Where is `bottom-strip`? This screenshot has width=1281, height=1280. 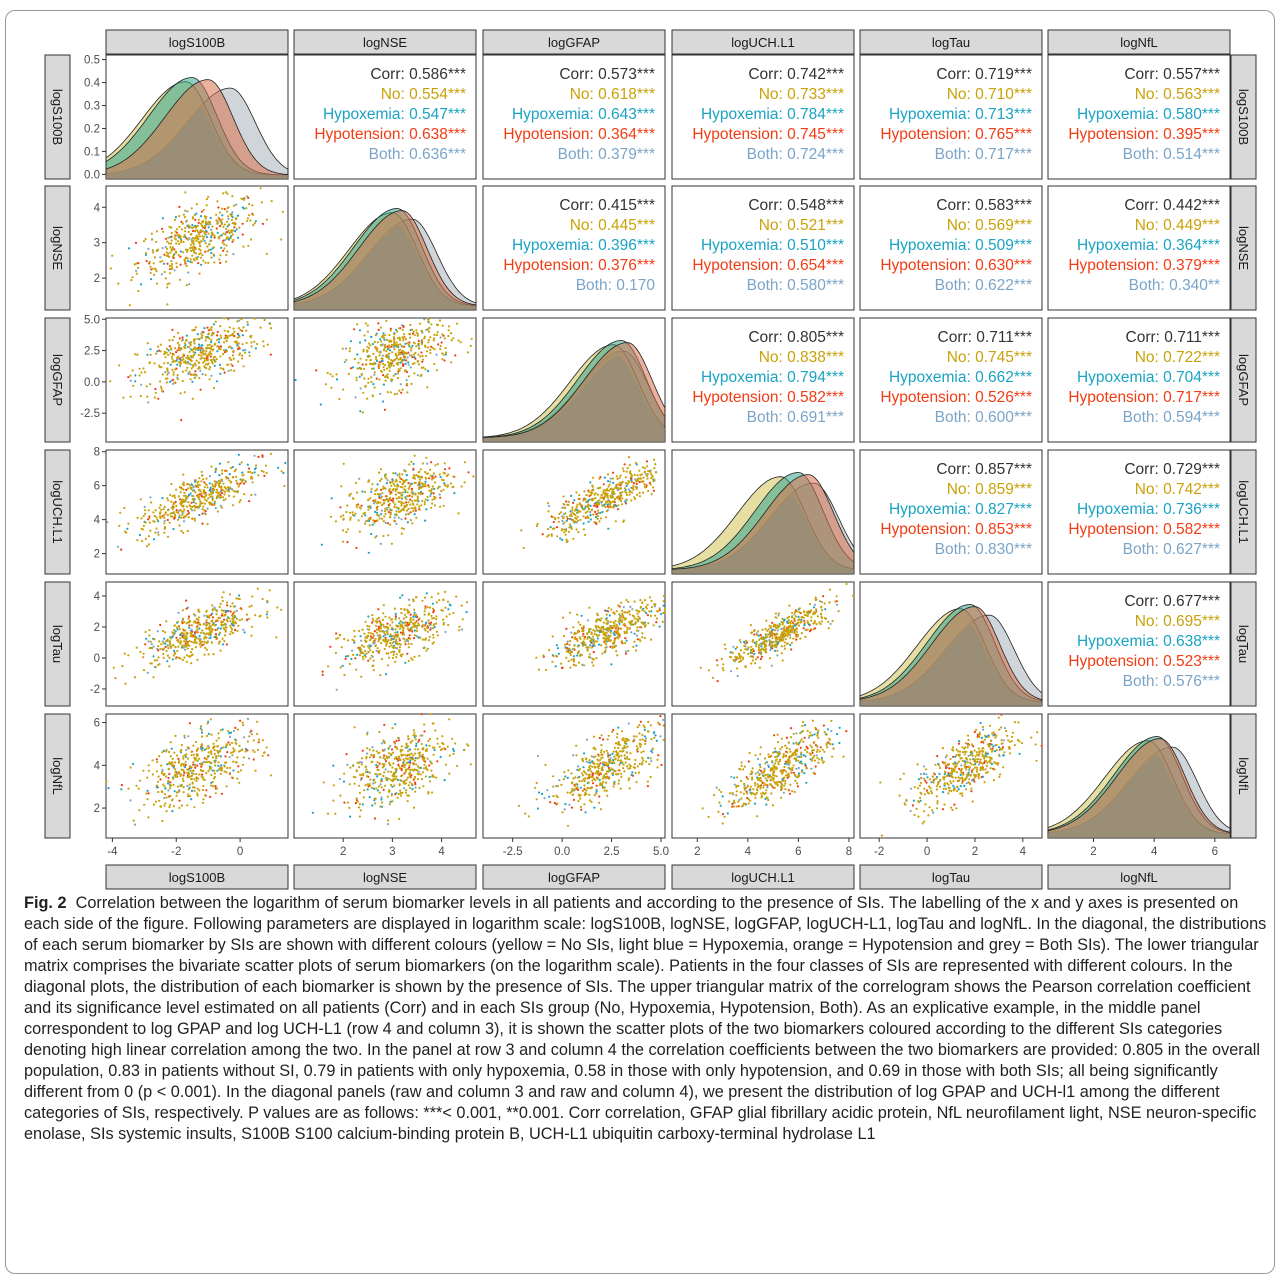
bottom-strip is located at coordinates (385, 877).